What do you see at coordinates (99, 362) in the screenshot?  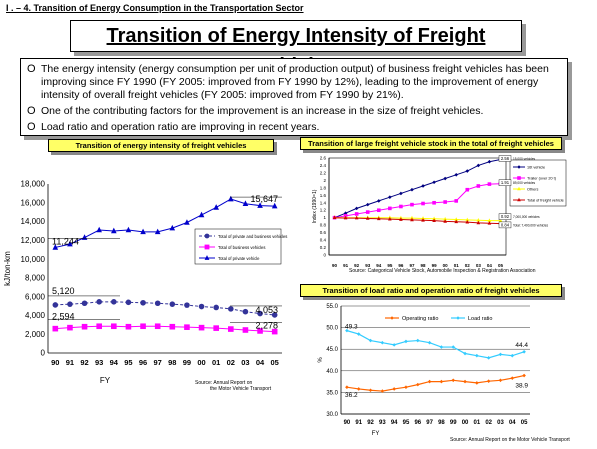 I see `x-tick-label: 93` at bounding box center [99, 362].